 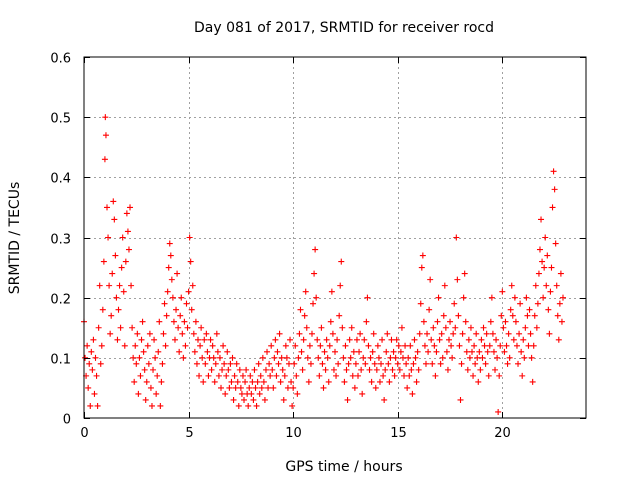 I want to click on y-axis-label: SRMTID / TECUs, so click(x=15, y=238).